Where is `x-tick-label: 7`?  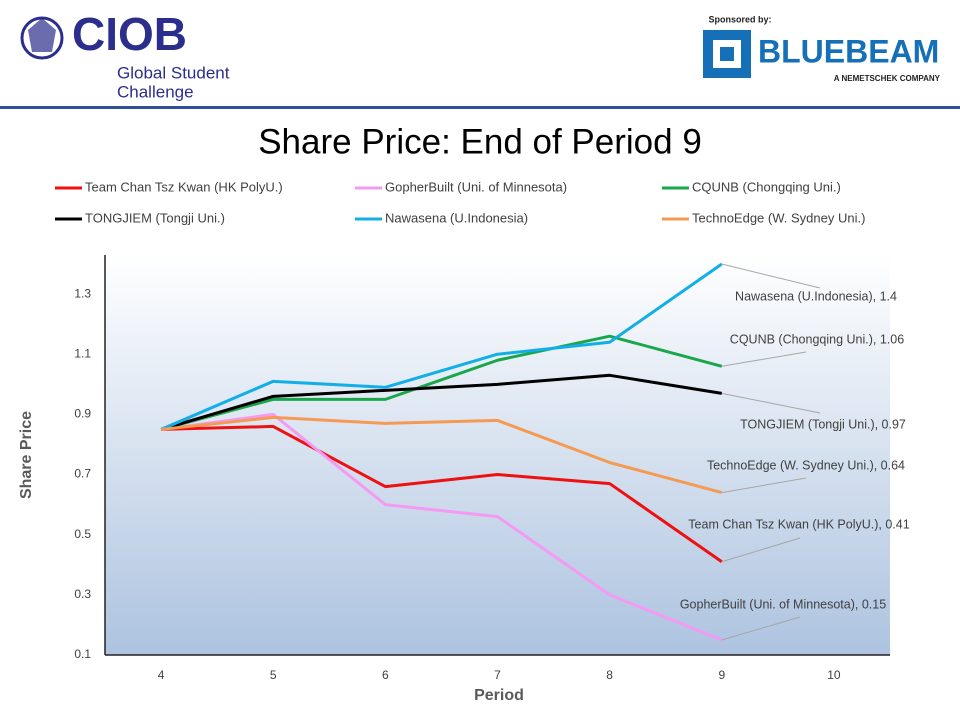 x-tick-label: 7 is located at coordinates (497, 675).